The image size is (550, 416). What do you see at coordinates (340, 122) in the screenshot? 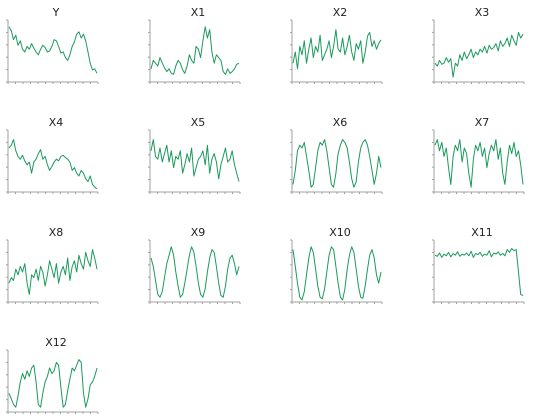
I see `chart-title: X6` at bounding box center [340, 122].